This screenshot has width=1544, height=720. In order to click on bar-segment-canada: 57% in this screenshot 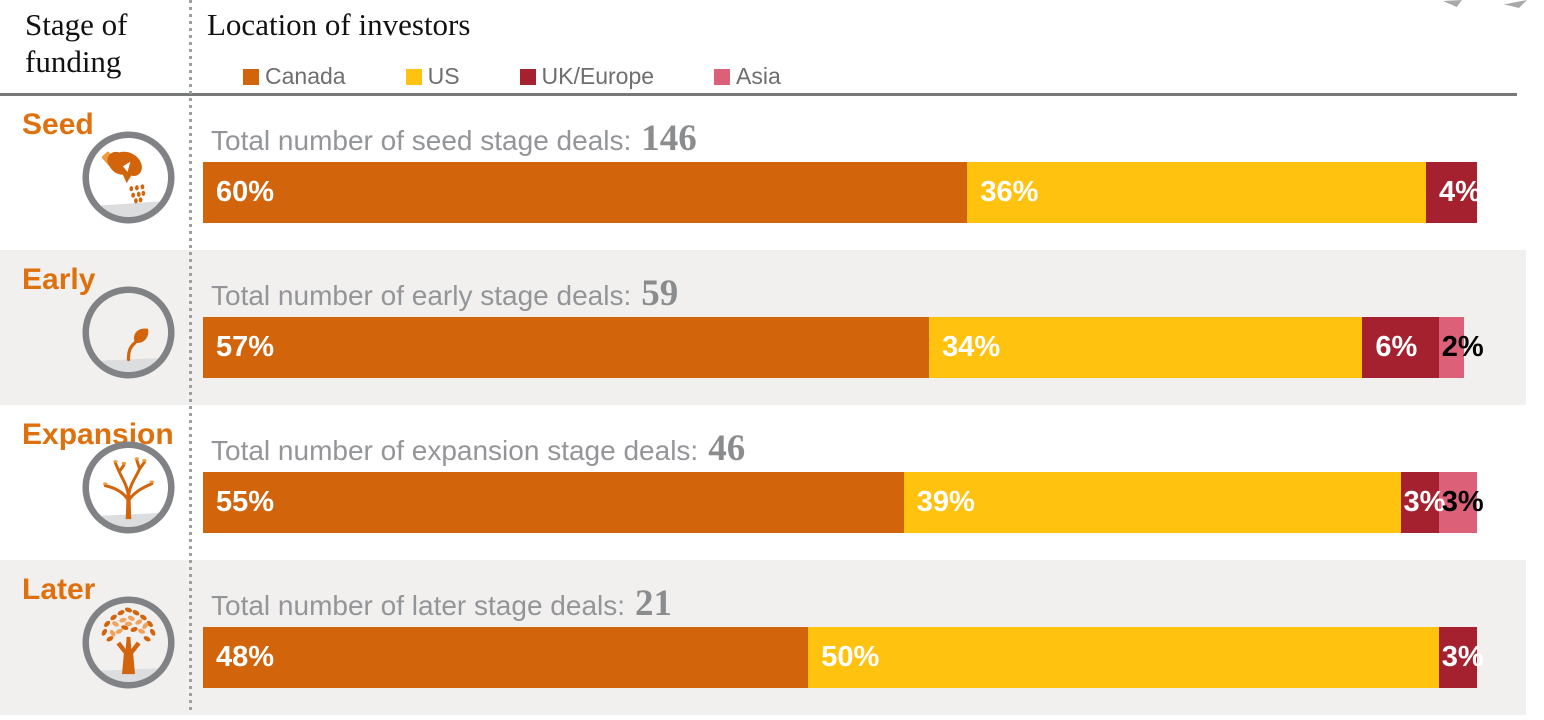, I will do `click(566, 347)`.